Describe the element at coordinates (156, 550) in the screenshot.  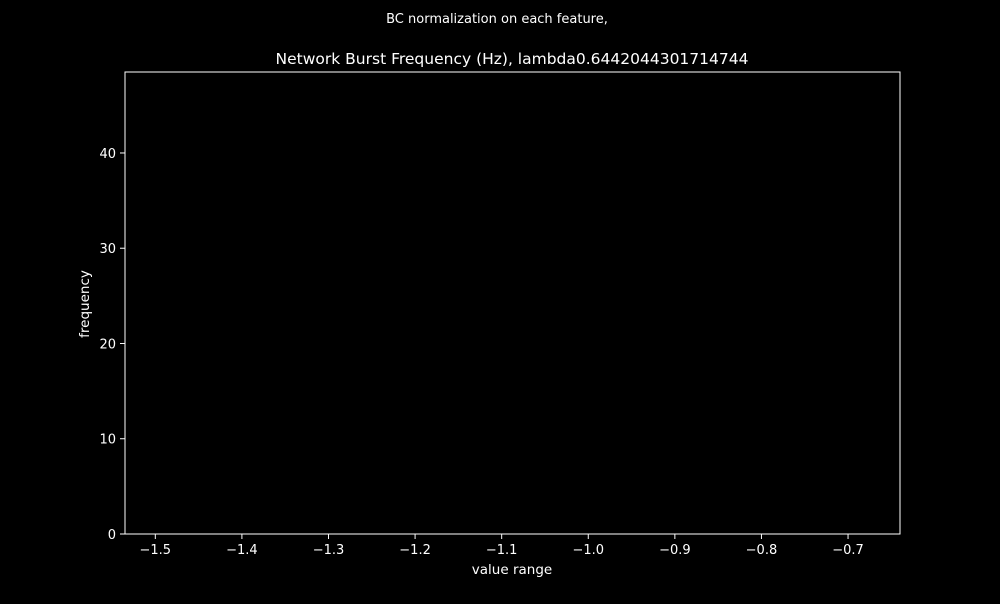
I see `x-tick-label: −1.5` at that location.